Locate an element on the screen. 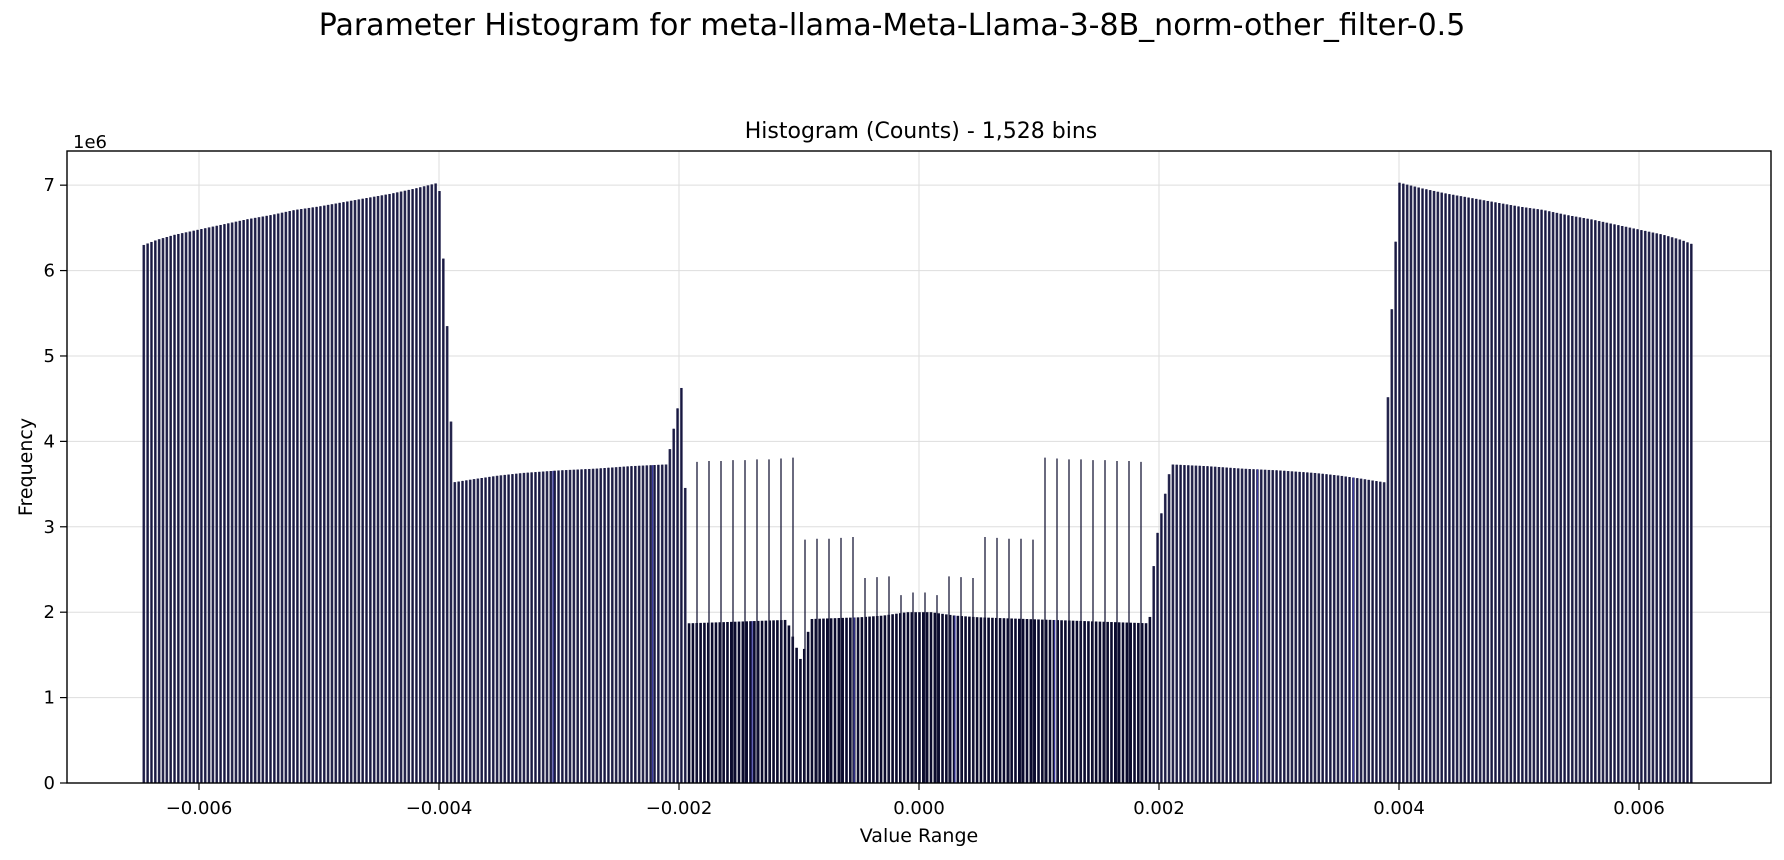 The image size is (1784, 860). x-axis-label: Value Range is located at coordinates (919, 836).